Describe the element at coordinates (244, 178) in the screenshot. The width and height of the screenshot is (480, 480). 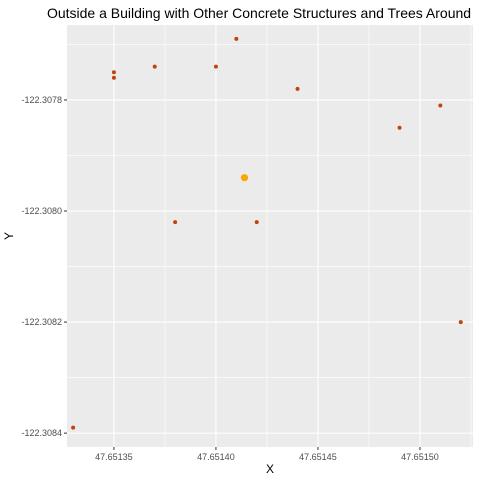
I see `highlight-point` at that location.